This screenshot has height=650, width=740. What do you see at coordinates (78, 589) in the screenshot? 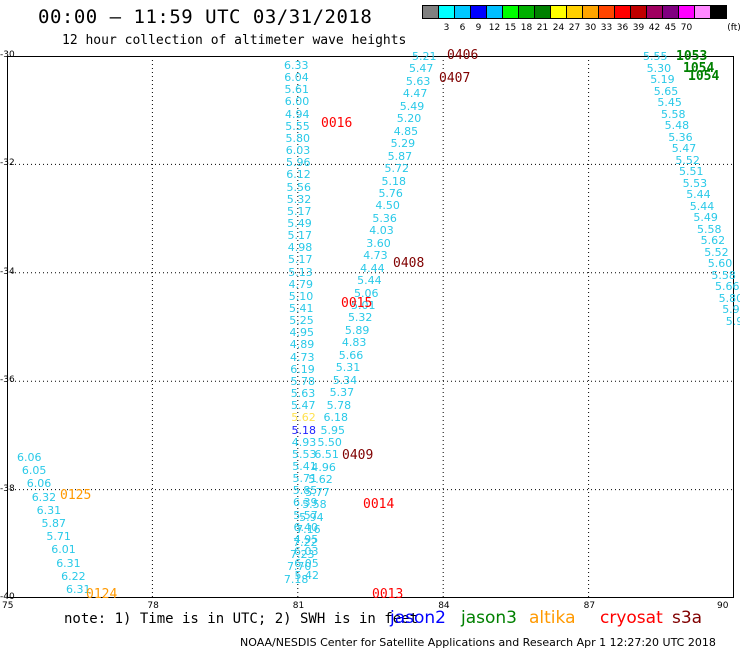
I see `wave-height-value: 6.31` at bounding box center [78, 589].